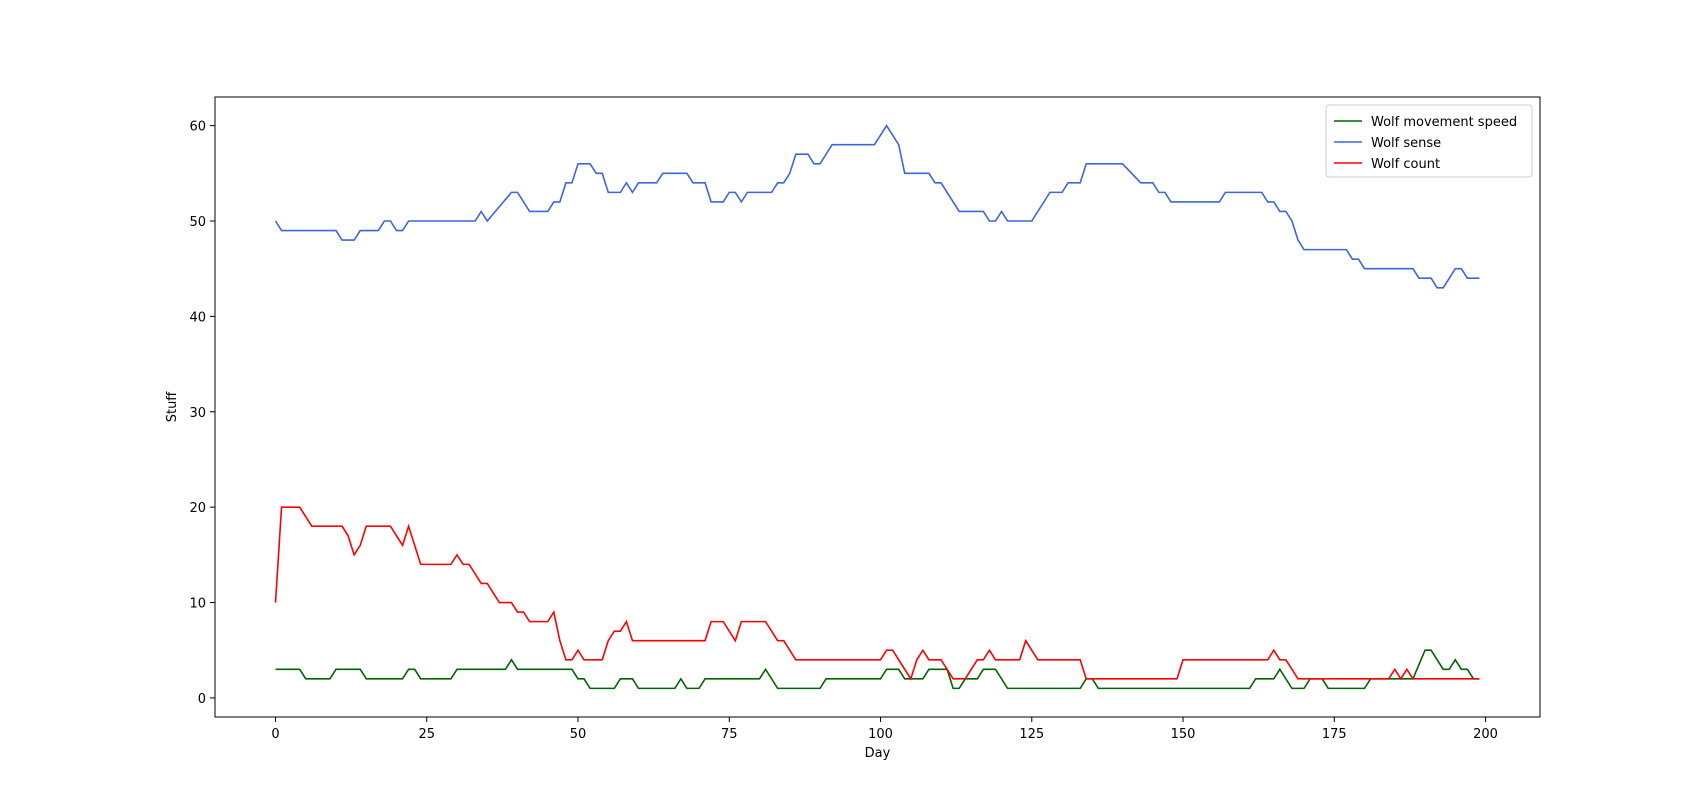 The width and height of the screenshot is (1700, 800). I want to click on y-tick-label: 20, so click(197, 508).